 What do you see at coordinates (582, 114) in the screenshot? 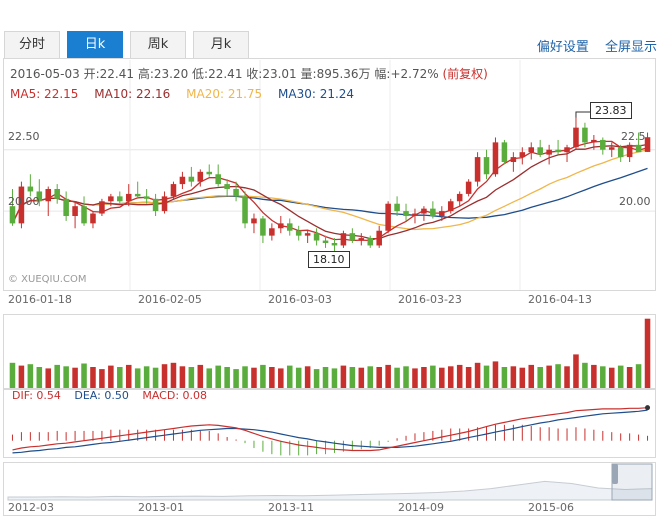
I see `high-leader-line` at bounding box center [582, 114].